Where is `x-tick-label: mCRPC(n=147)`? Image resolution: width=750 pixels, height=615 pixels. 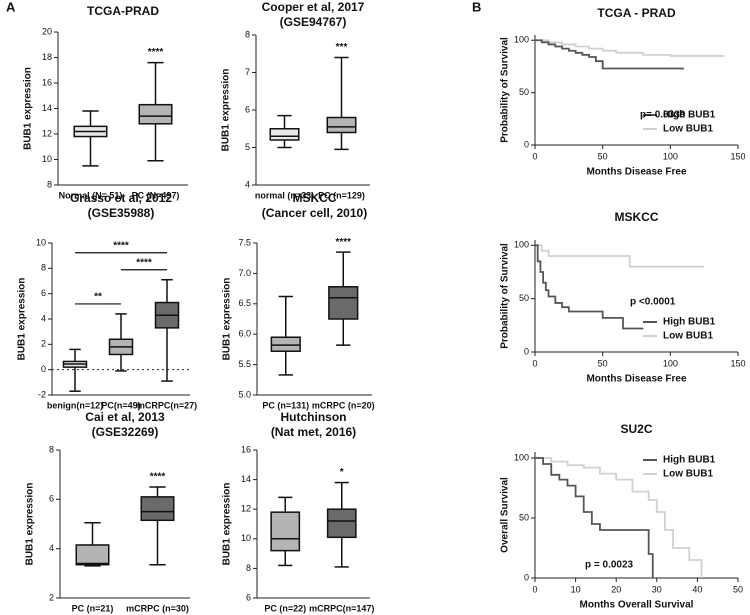
x-tick-label: mCRPC(n=147) is located at coordinates (341, 608).